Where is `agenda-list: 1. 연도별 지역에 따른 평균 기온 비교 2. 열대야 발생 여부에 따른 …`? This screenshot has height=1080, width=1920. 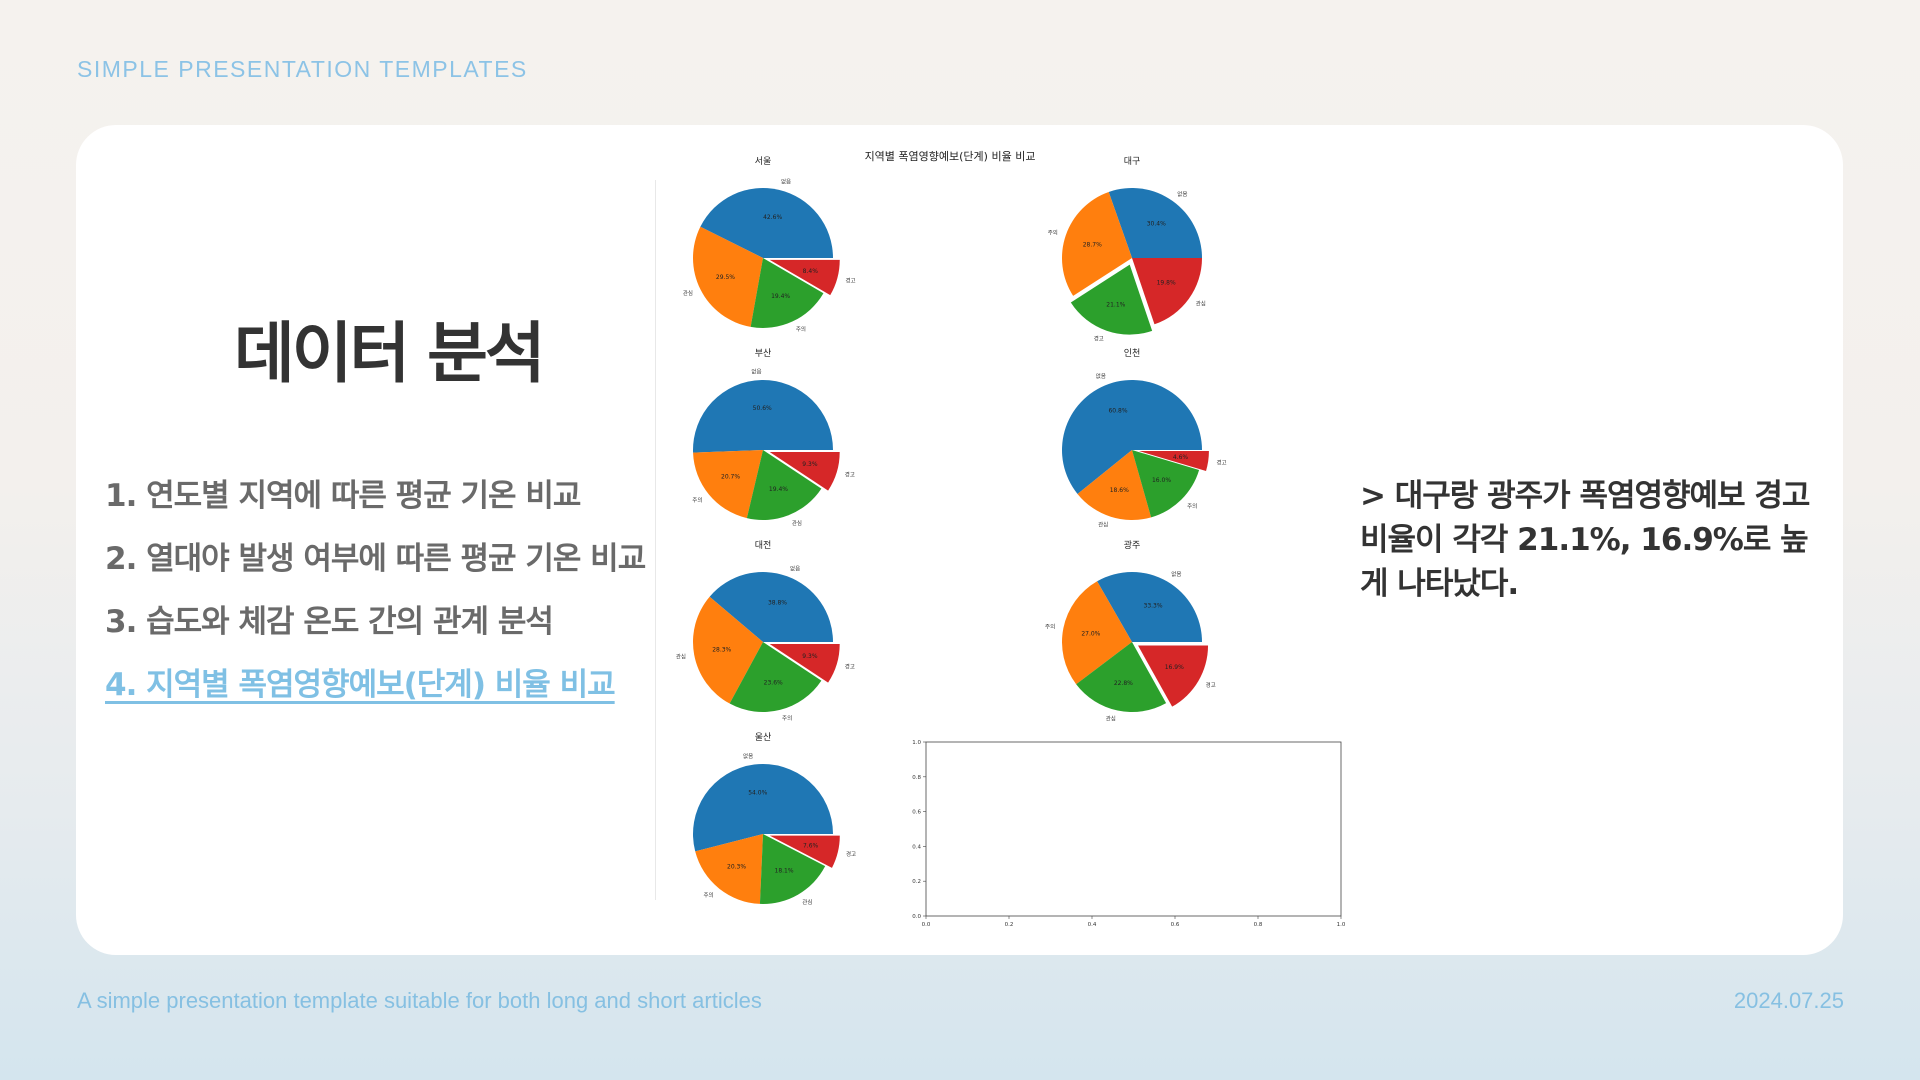
agenda-list: 1. 연도별 지역에 따른 평균 기온 비교 2. 열대야 발생 여부에 따른 … is located at coordinates (375, 601).